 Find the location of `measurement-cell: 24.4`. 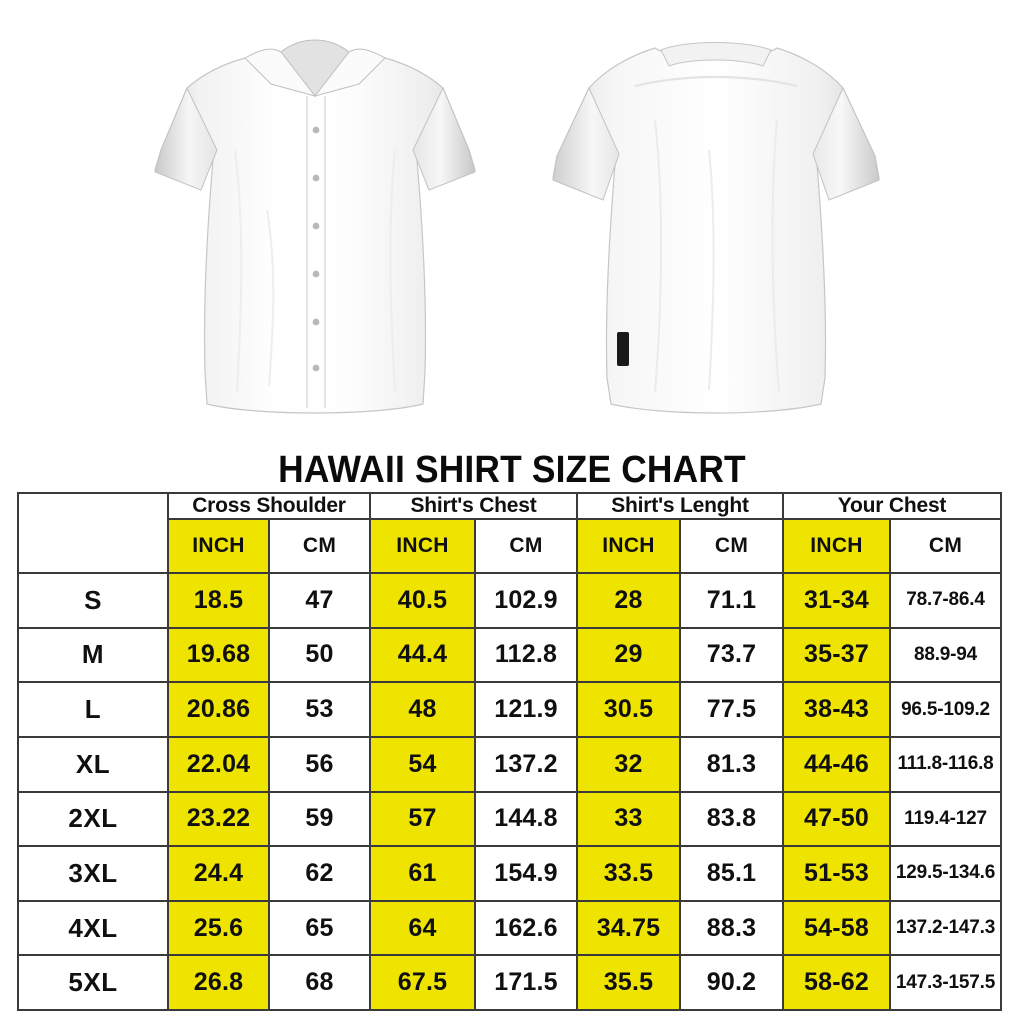

measurement-cell: 24.4 is located at coordinates (218, 873).